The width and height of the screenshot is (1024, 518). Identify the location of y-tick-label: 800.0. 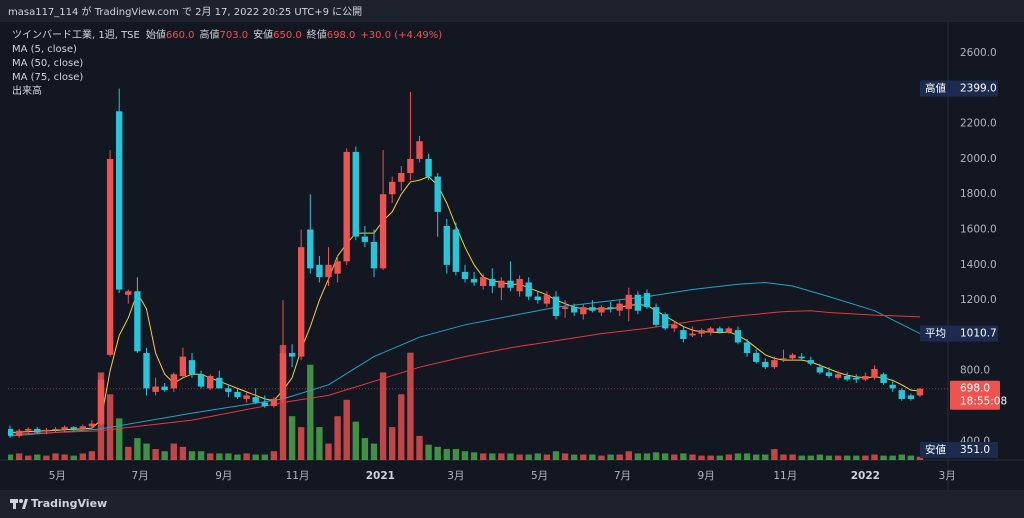
(975, 371).